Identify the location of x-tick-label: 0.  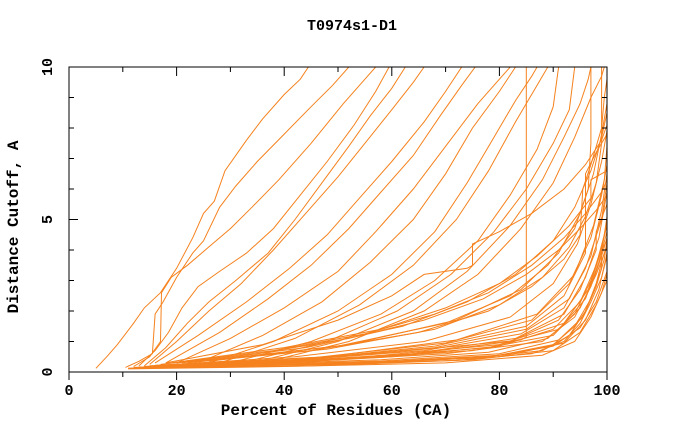
(68, 391).